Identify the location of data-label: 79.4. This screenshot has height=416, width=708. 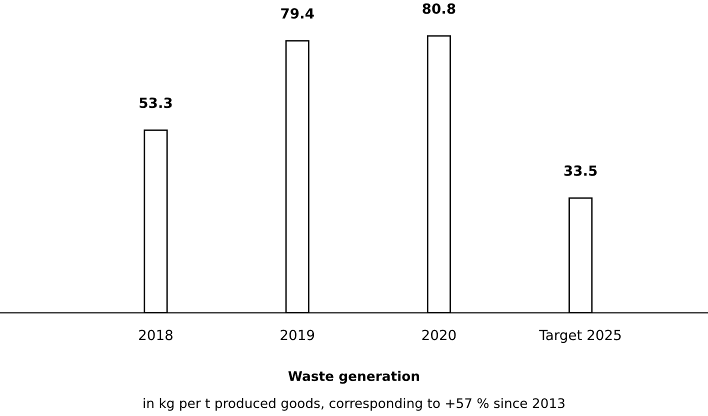
(297, 13).